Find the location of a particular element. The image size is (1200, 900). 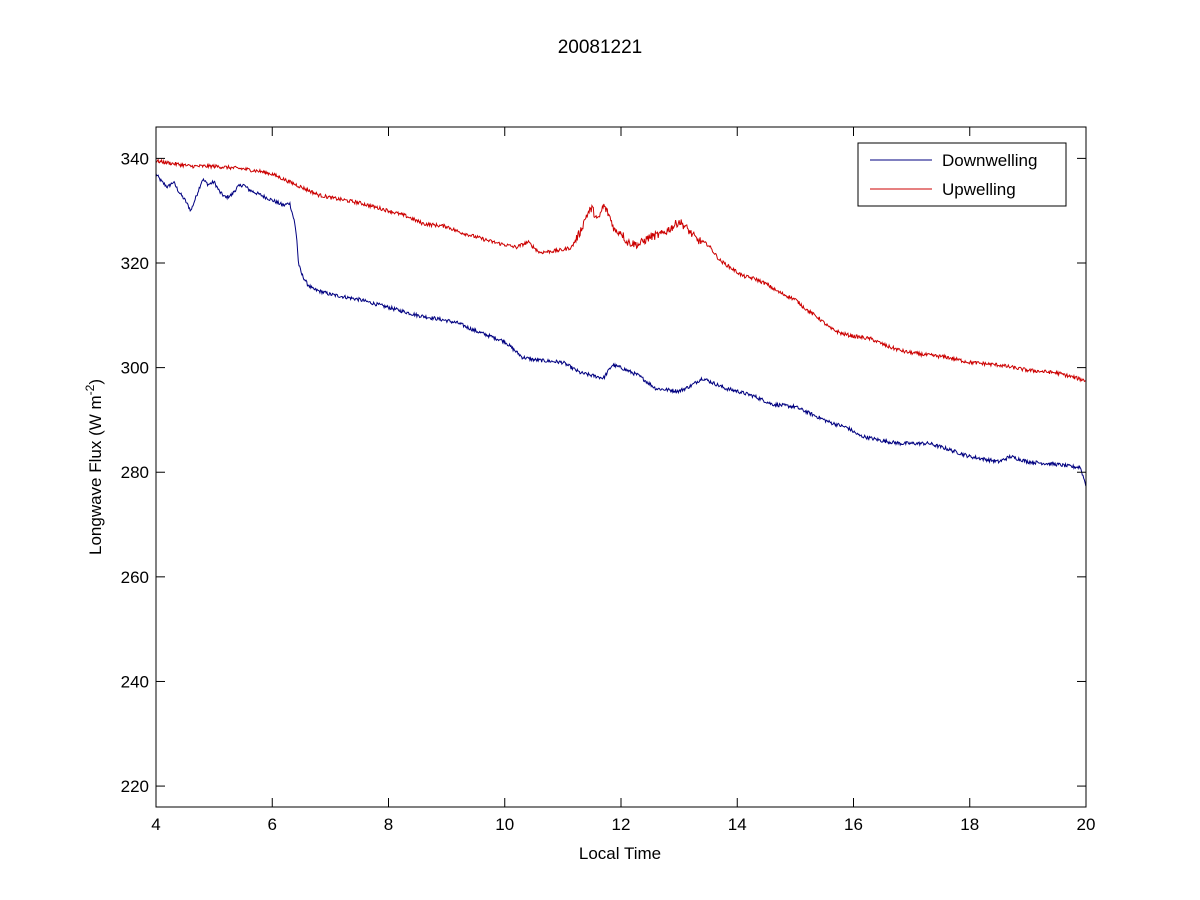

y-tick-label: 260 is located at coordinates (135, 577).